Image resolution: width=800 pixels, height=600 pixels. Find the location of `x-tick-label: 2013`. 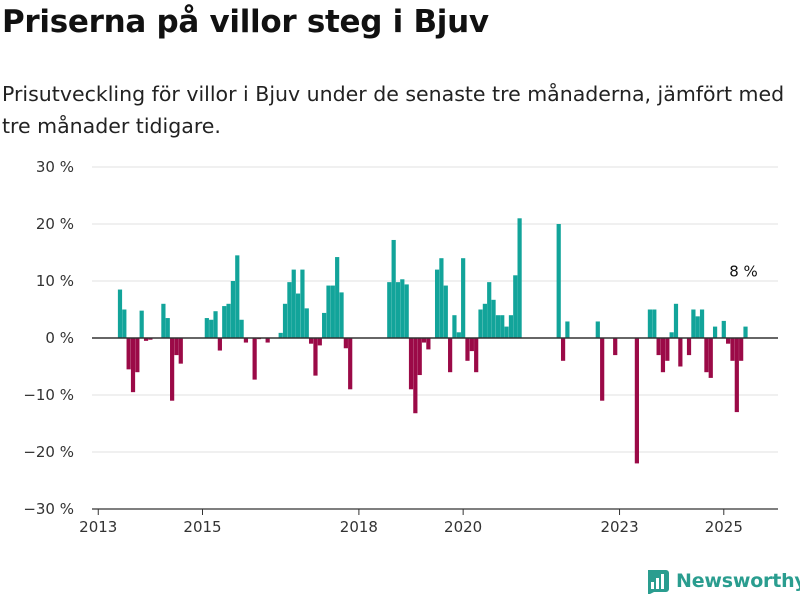

x-tick-label: 2013 is located at coordinates (98, 527).